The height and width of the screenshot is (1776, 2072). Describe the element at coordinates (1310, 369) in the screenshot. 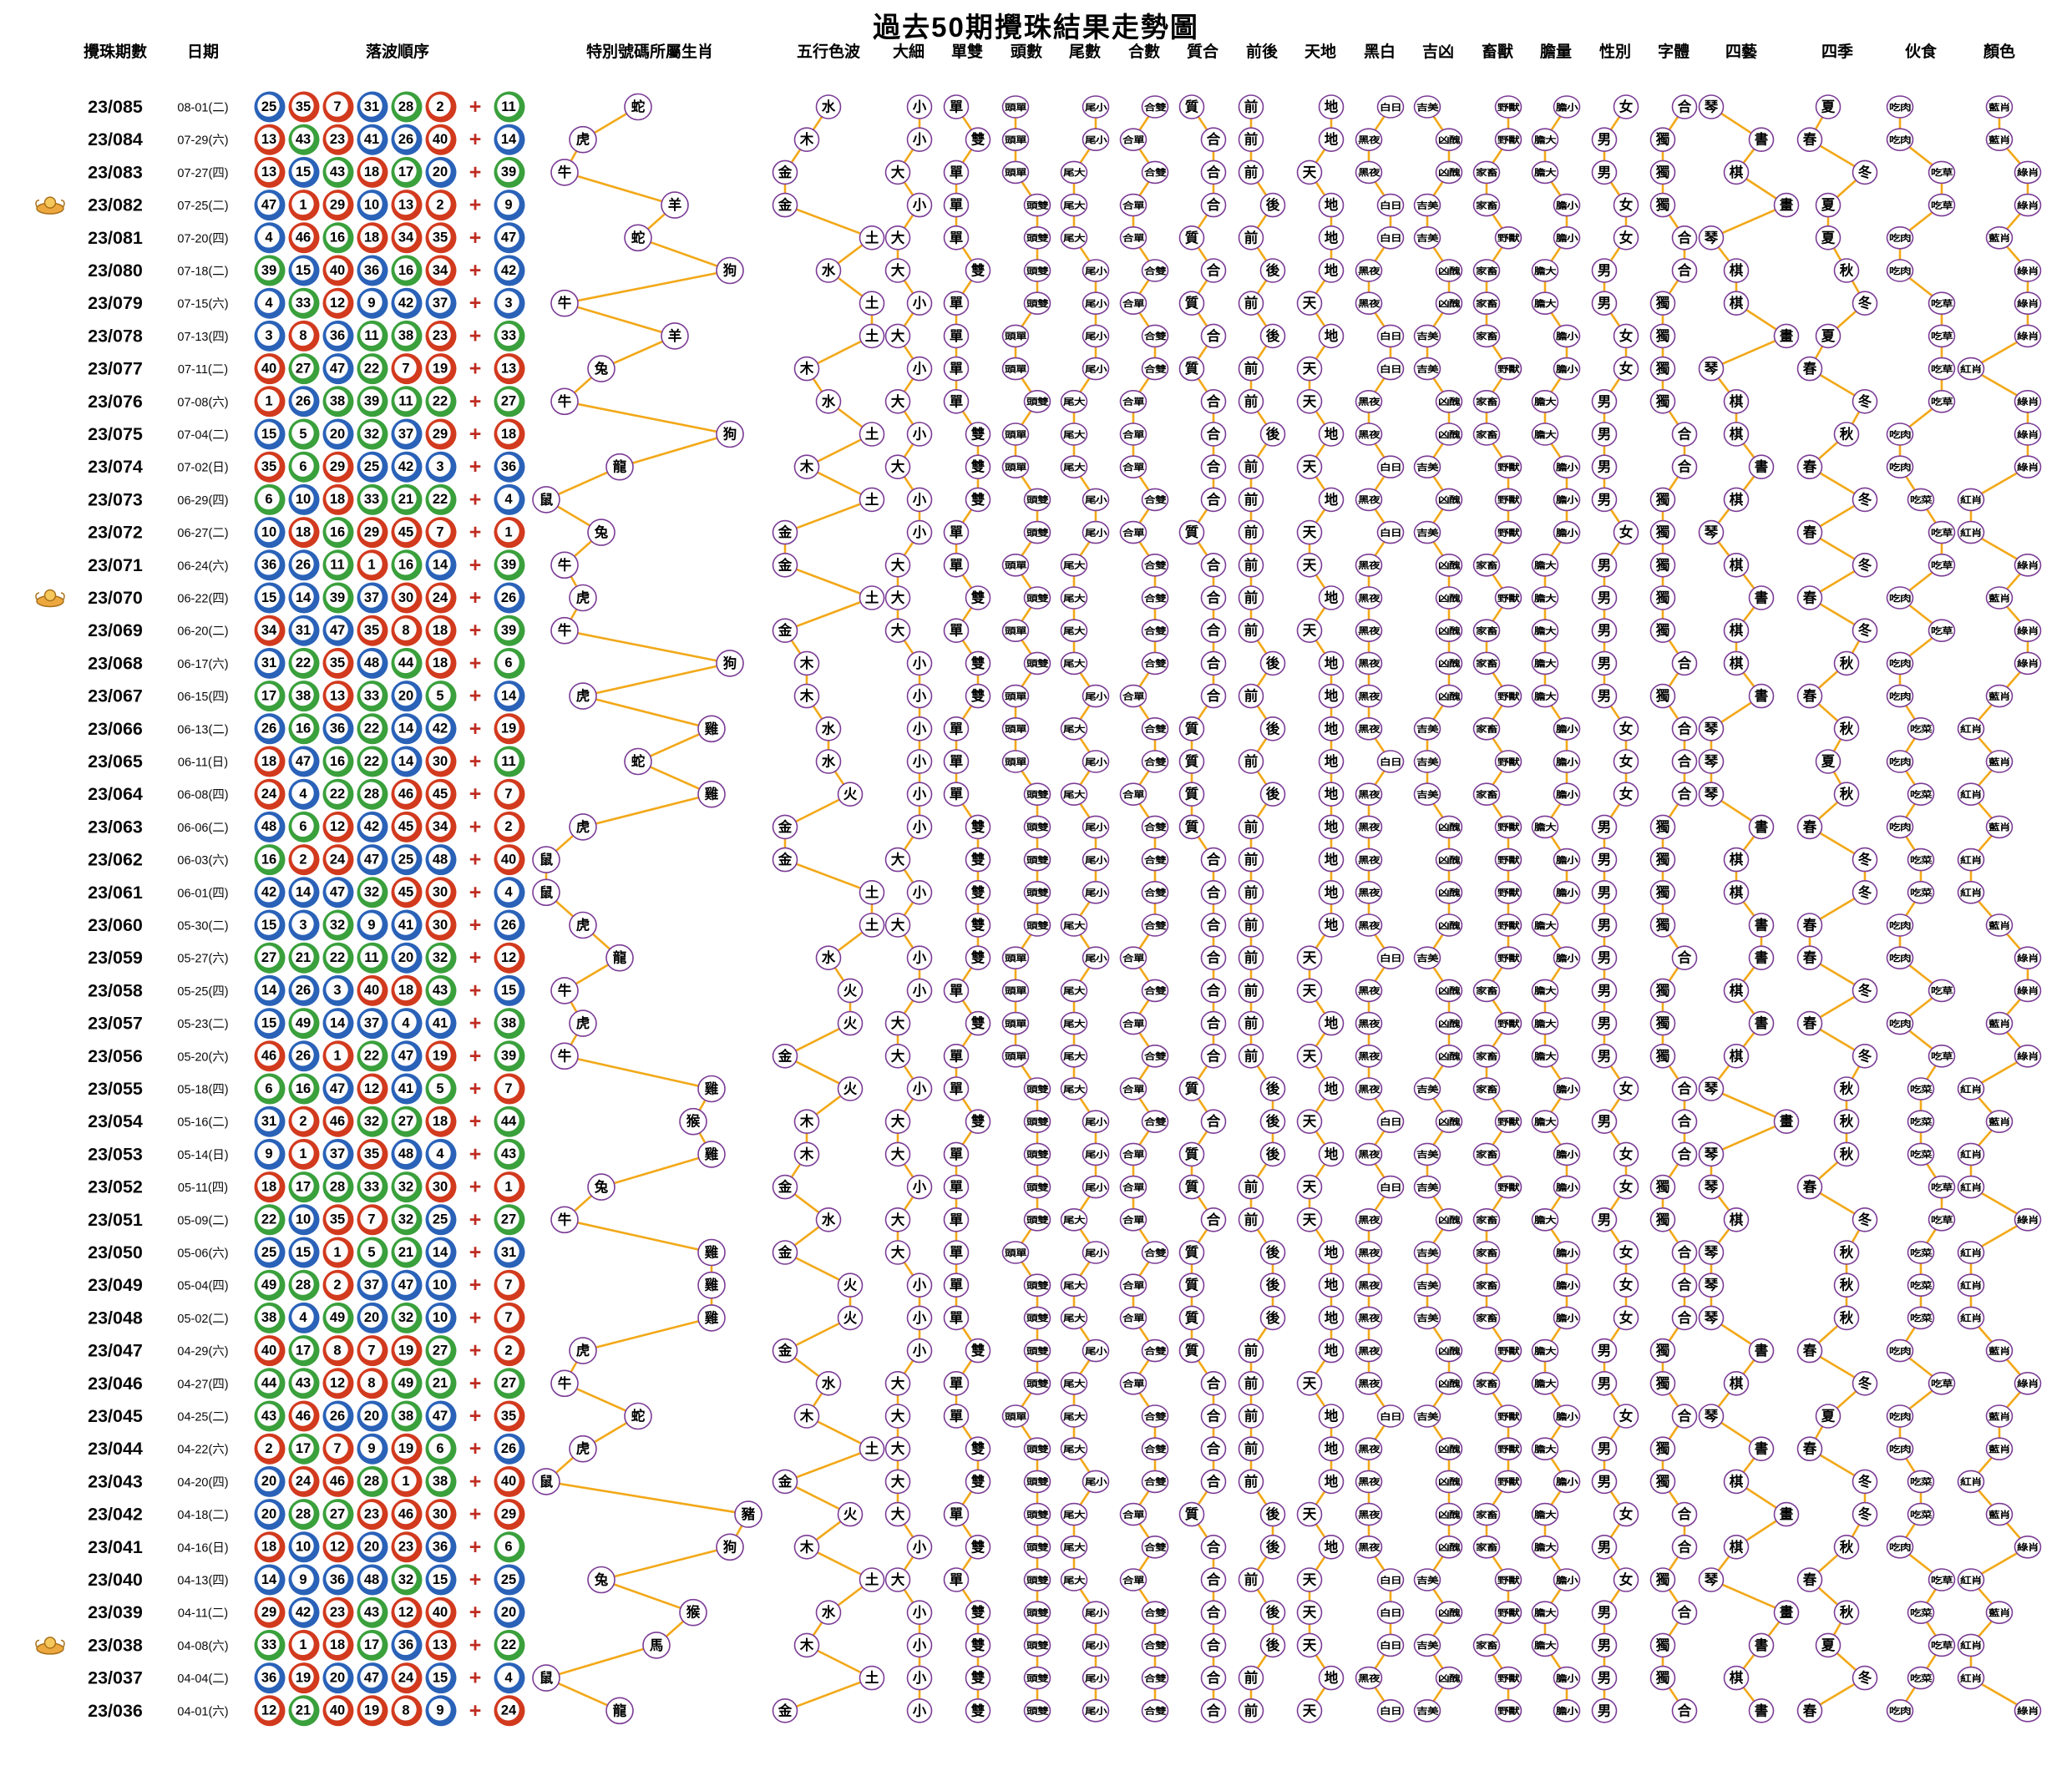

I see `svg-text: 天` at that location.